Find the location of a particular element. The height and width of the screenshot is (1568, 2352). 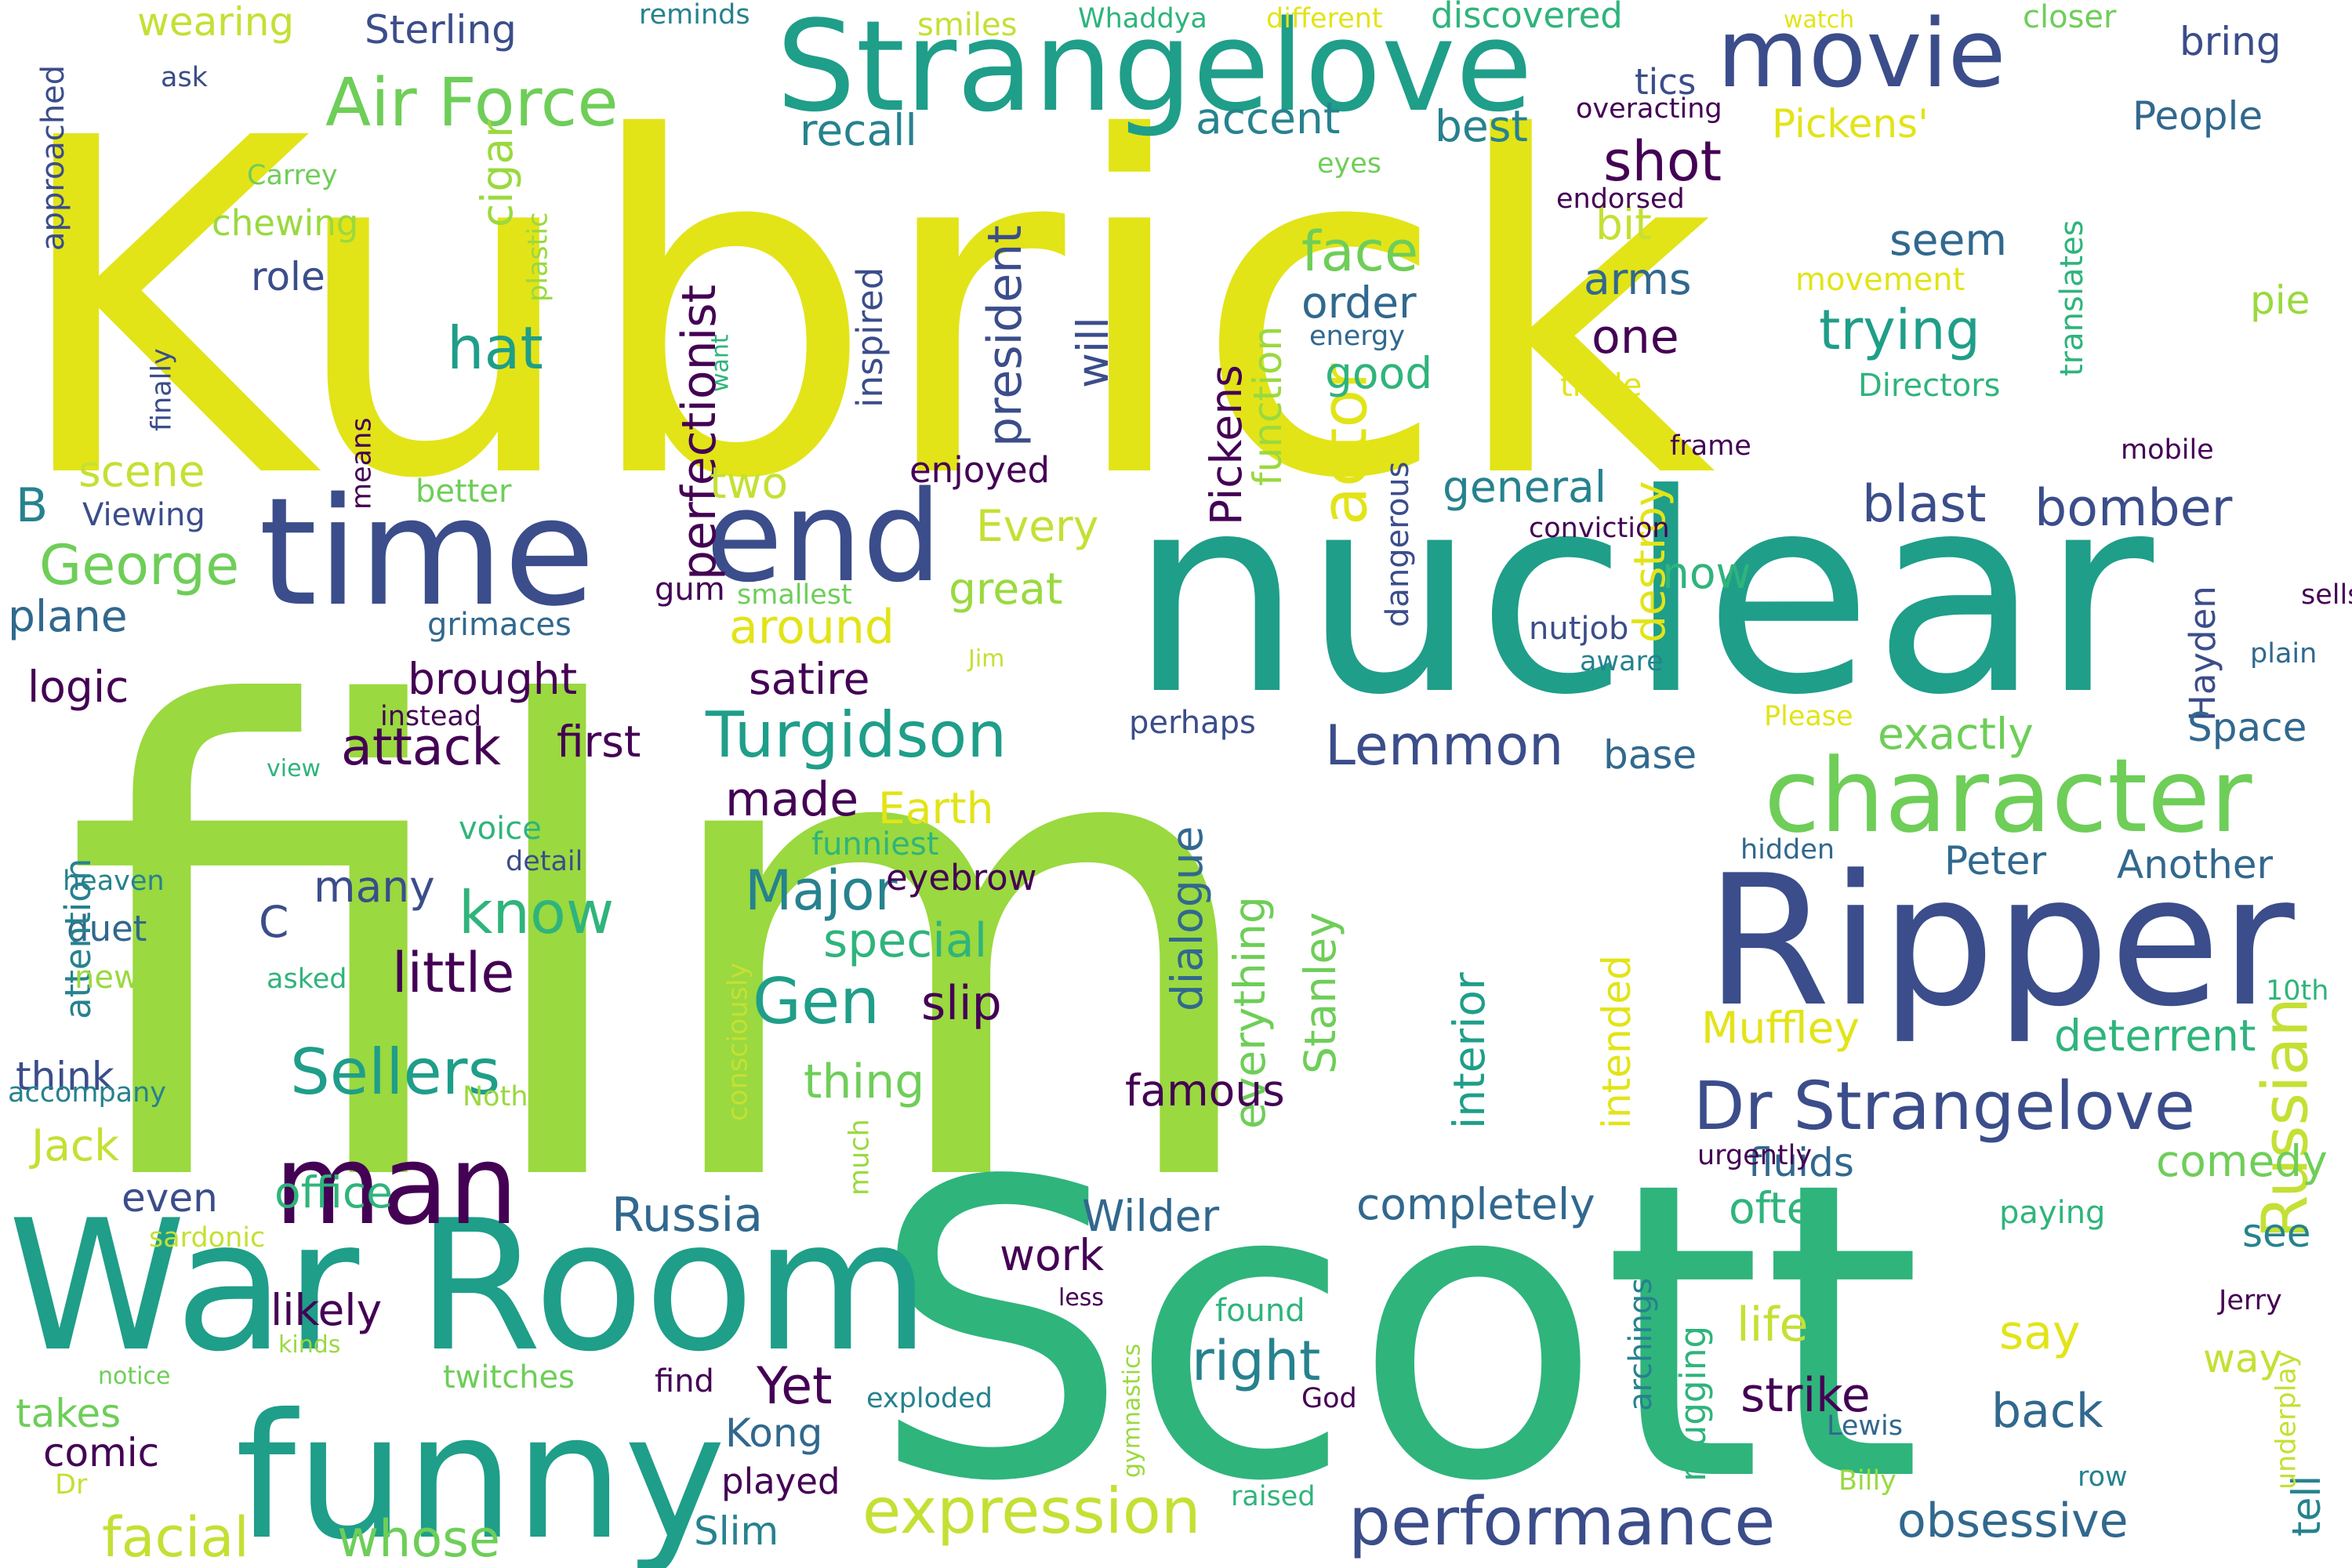

word-another: Another is located at coordinates (2195, 864).